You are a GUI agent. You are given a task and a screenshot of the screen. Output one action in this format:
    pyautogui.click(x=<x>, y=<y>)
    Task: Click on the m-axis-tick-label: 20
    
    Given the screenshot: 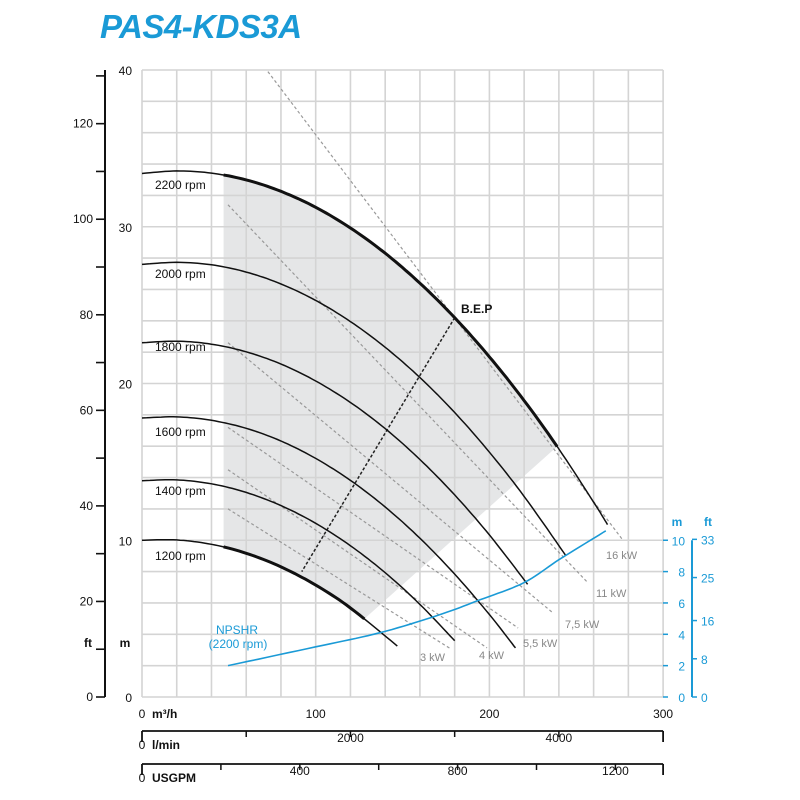 What is the action you would take?
    pyautogui.click(x=126, y=385)
    